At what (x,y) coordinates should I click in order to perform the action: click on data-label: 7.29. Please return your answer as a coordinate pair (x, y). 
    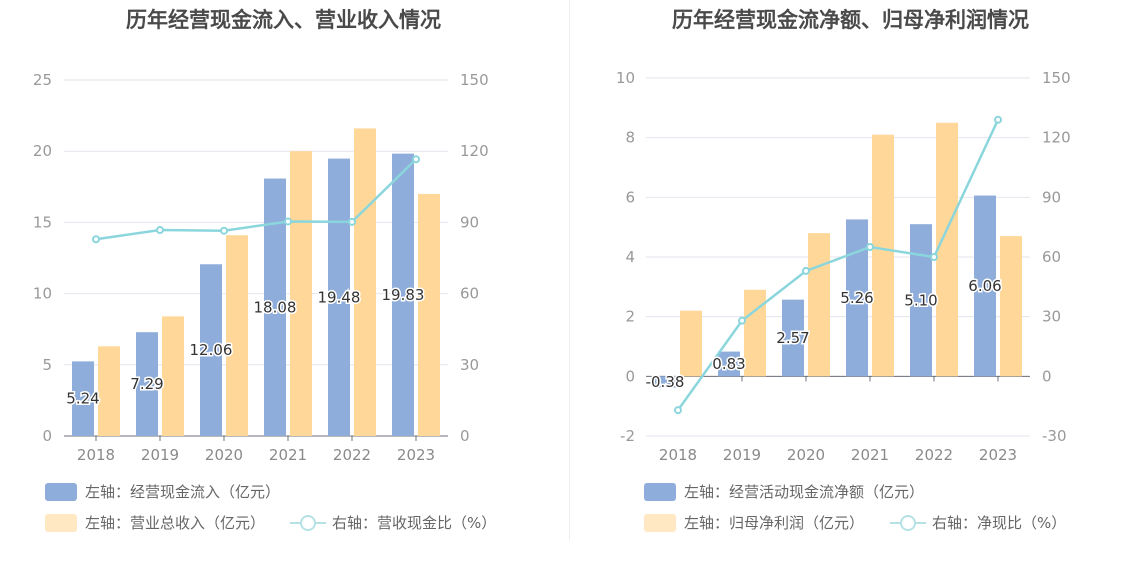
    Looking at the image, I should click on (146, 384).